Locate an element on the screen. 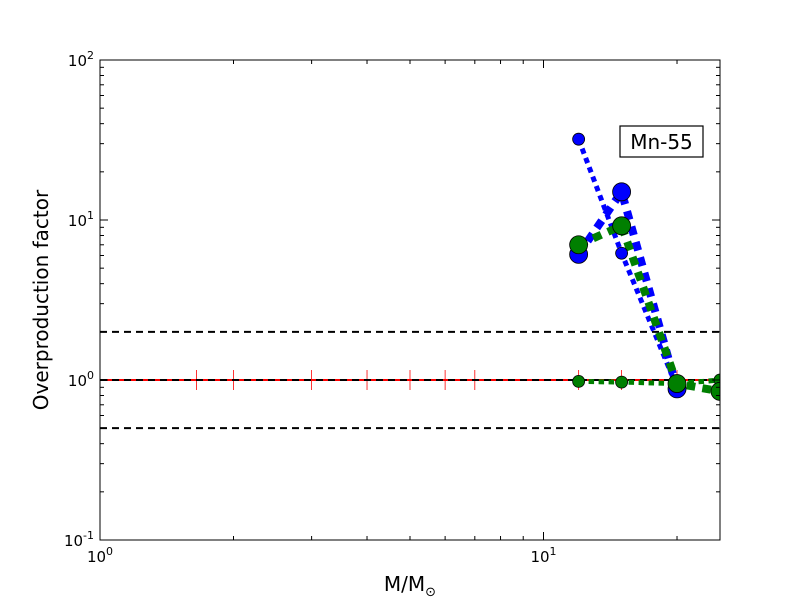 This screenshot has width=800, height=600. x-tick-label-0: 10⁰ is located at coordinates (100, 555).